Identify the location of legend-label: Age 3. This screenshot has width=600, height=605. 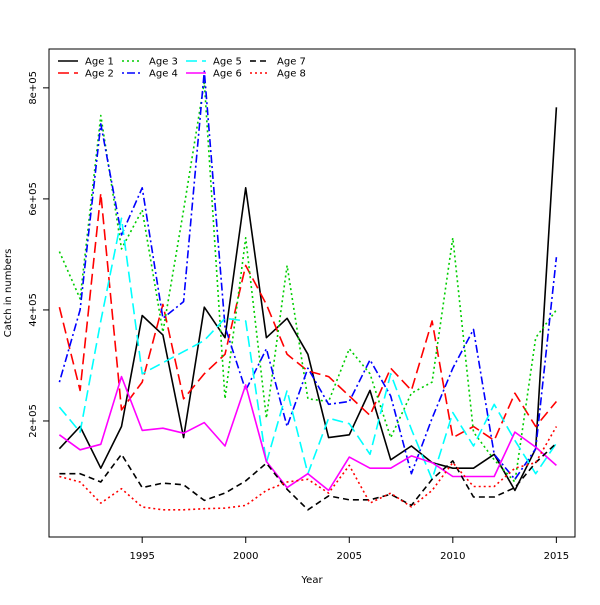
(163, 62).